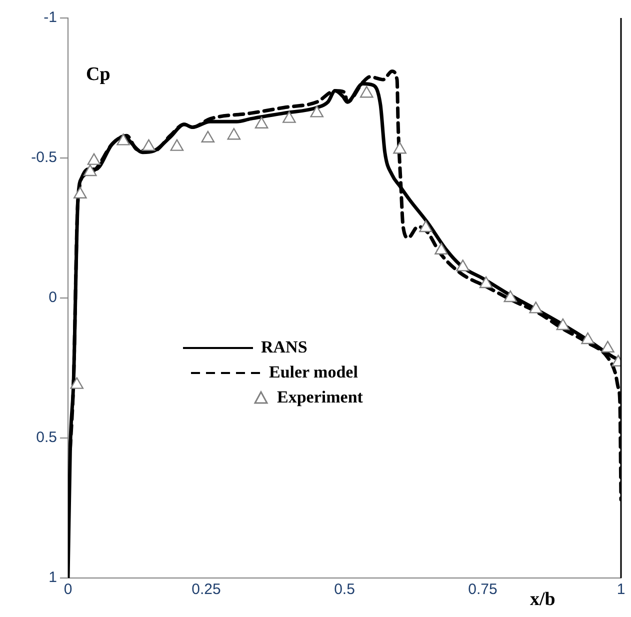 Image resolution: width=631 pixels, height=617 pixels. Describe the element at coordinates (68, 589) in the screenshot. I see `x-tick-label: 0` at that location.